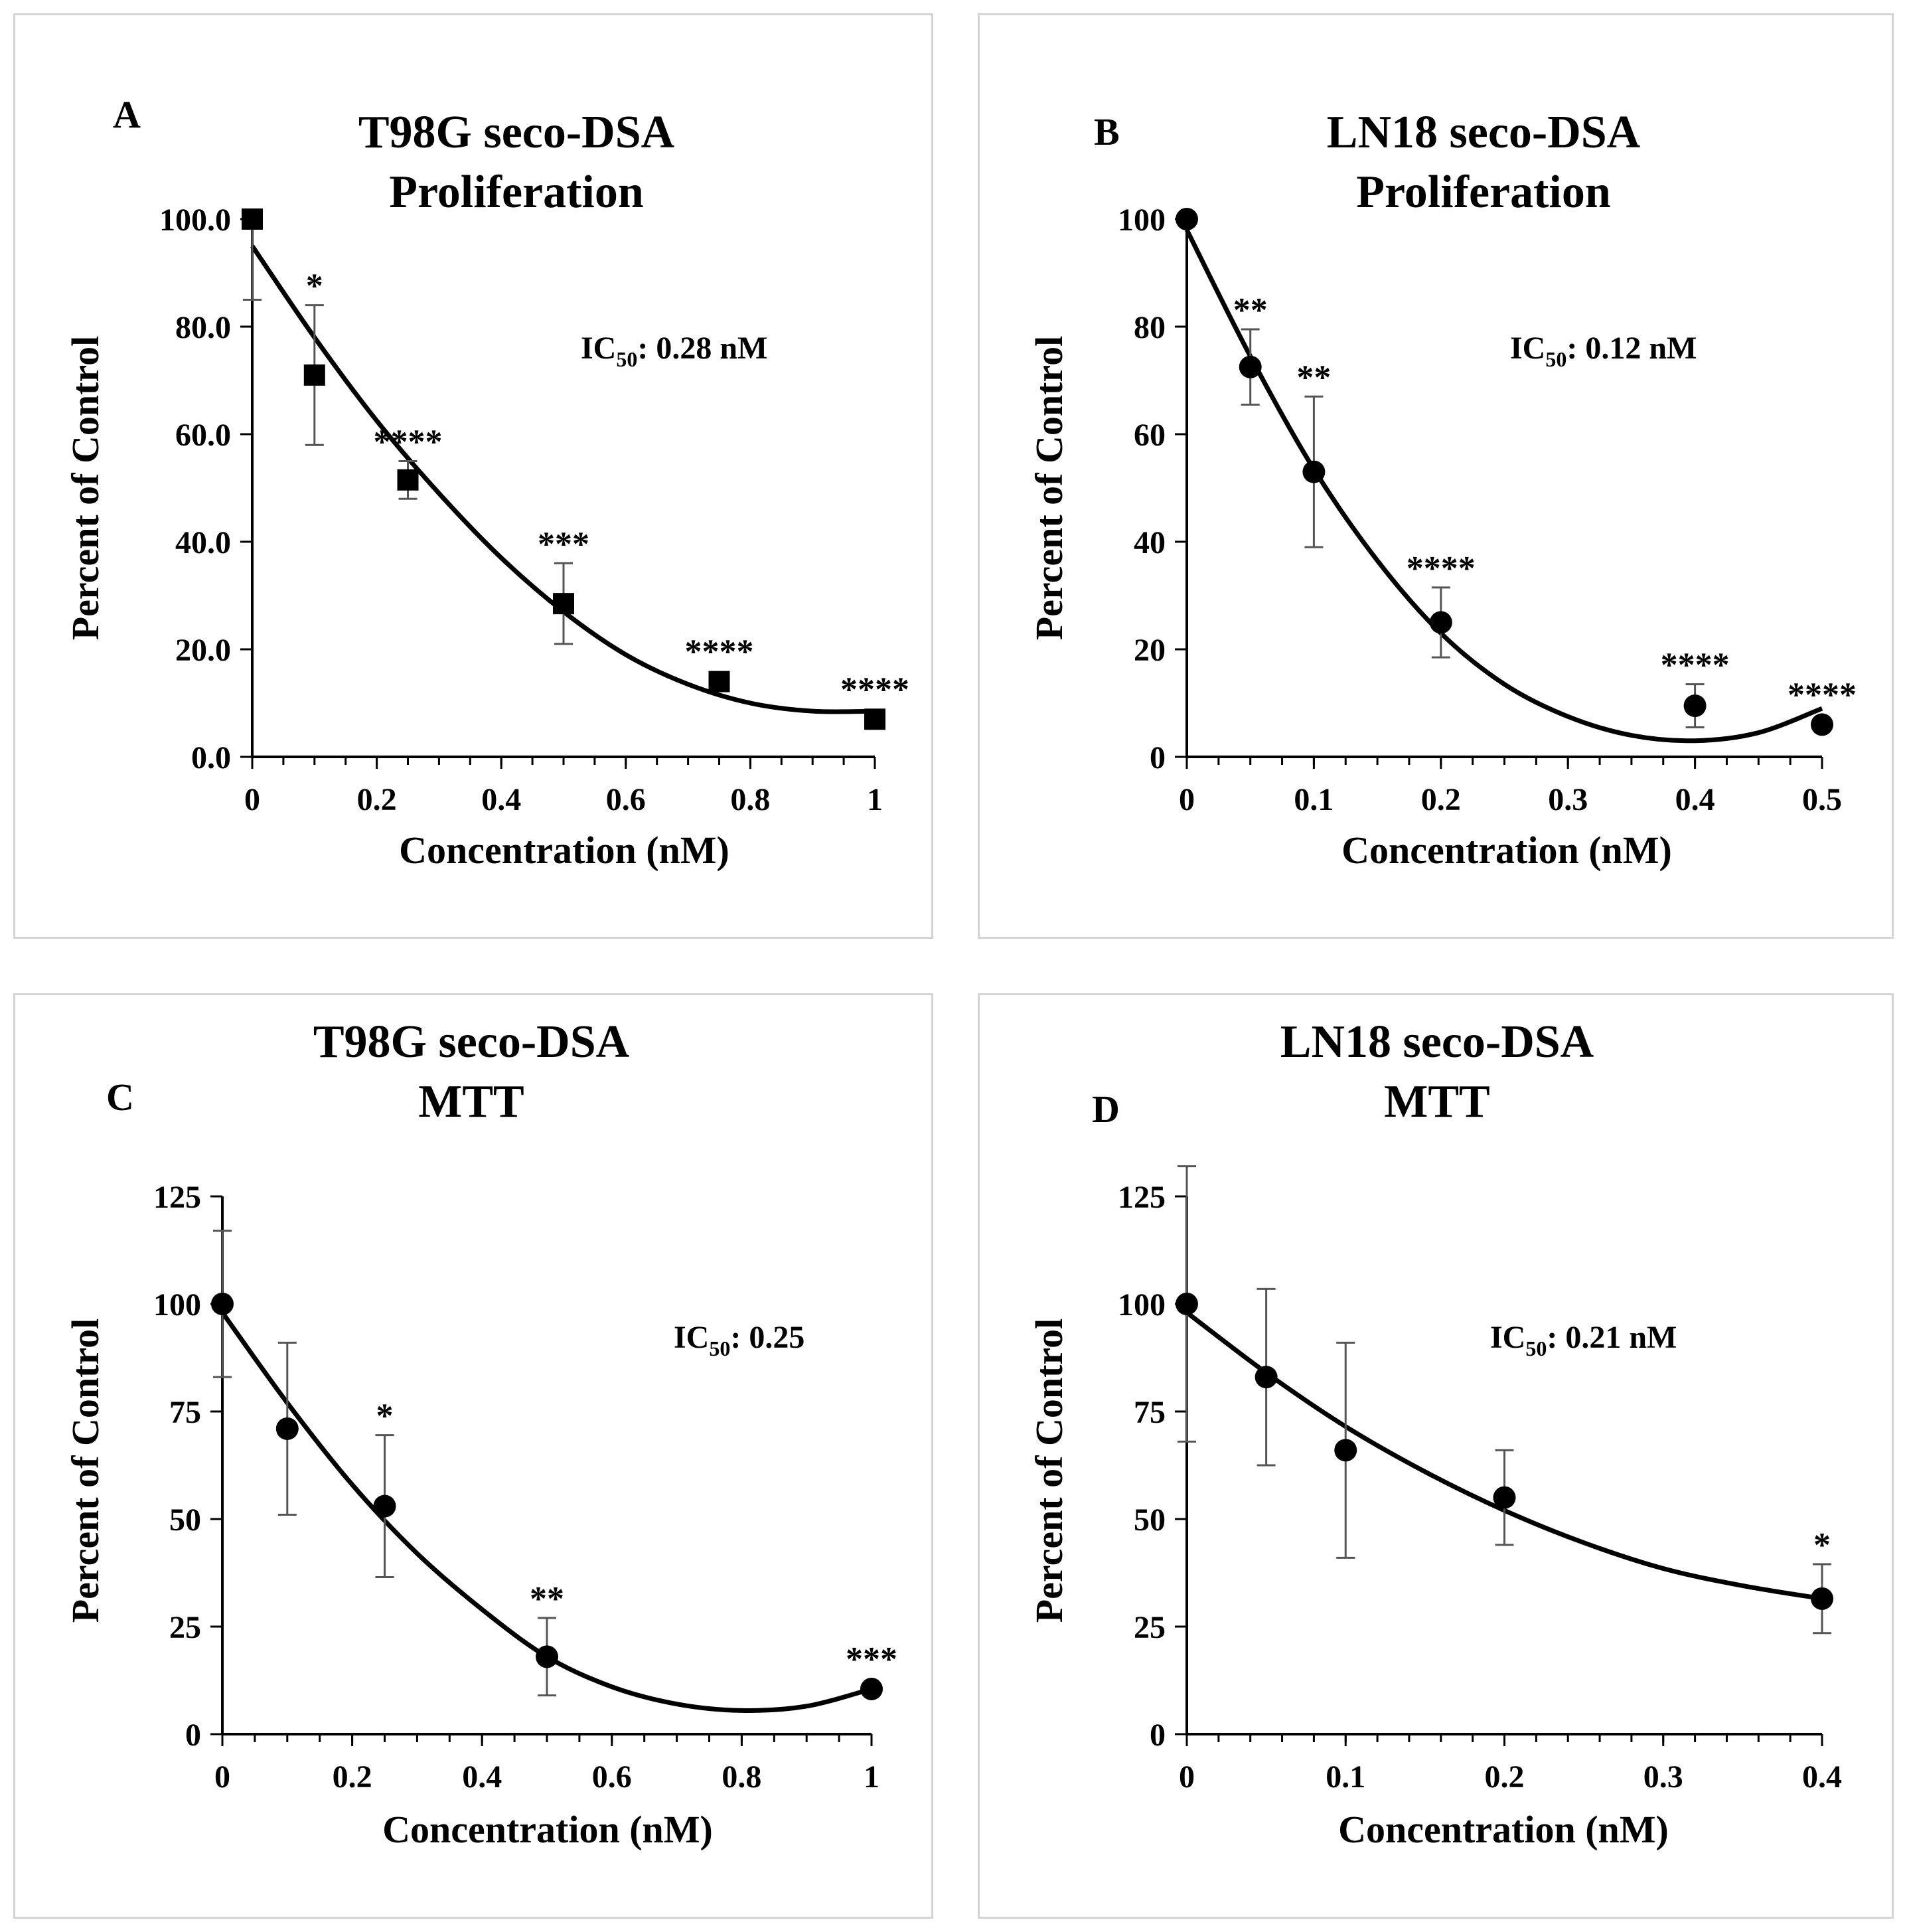  I want to click on chart-c-x-tick-label: 0.6, so click(612, 1777).